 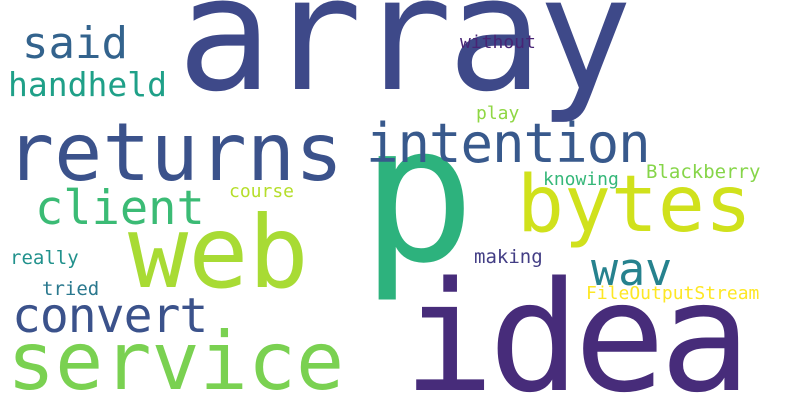 I want to click on word-returns: returns, so click(x=175, y=152).